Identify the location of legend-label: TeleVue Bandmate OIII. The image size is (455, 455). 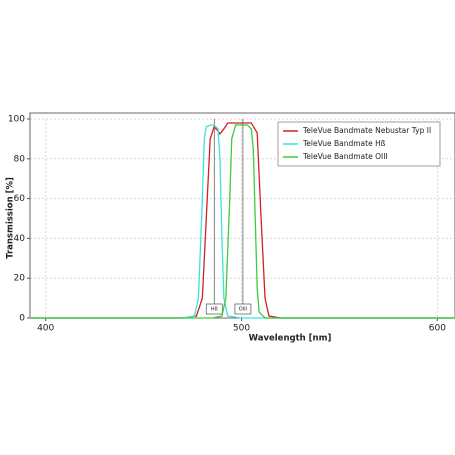
(345, 156).